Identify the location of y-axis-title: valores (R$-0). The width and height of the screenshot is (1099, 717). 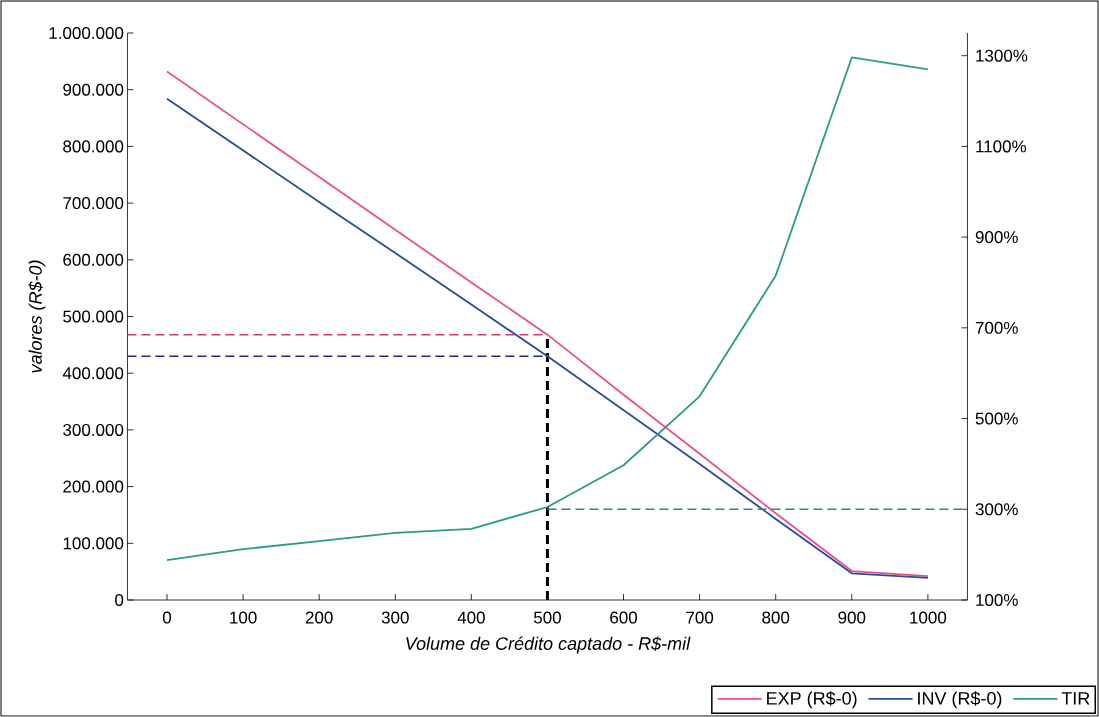
(37, 316).